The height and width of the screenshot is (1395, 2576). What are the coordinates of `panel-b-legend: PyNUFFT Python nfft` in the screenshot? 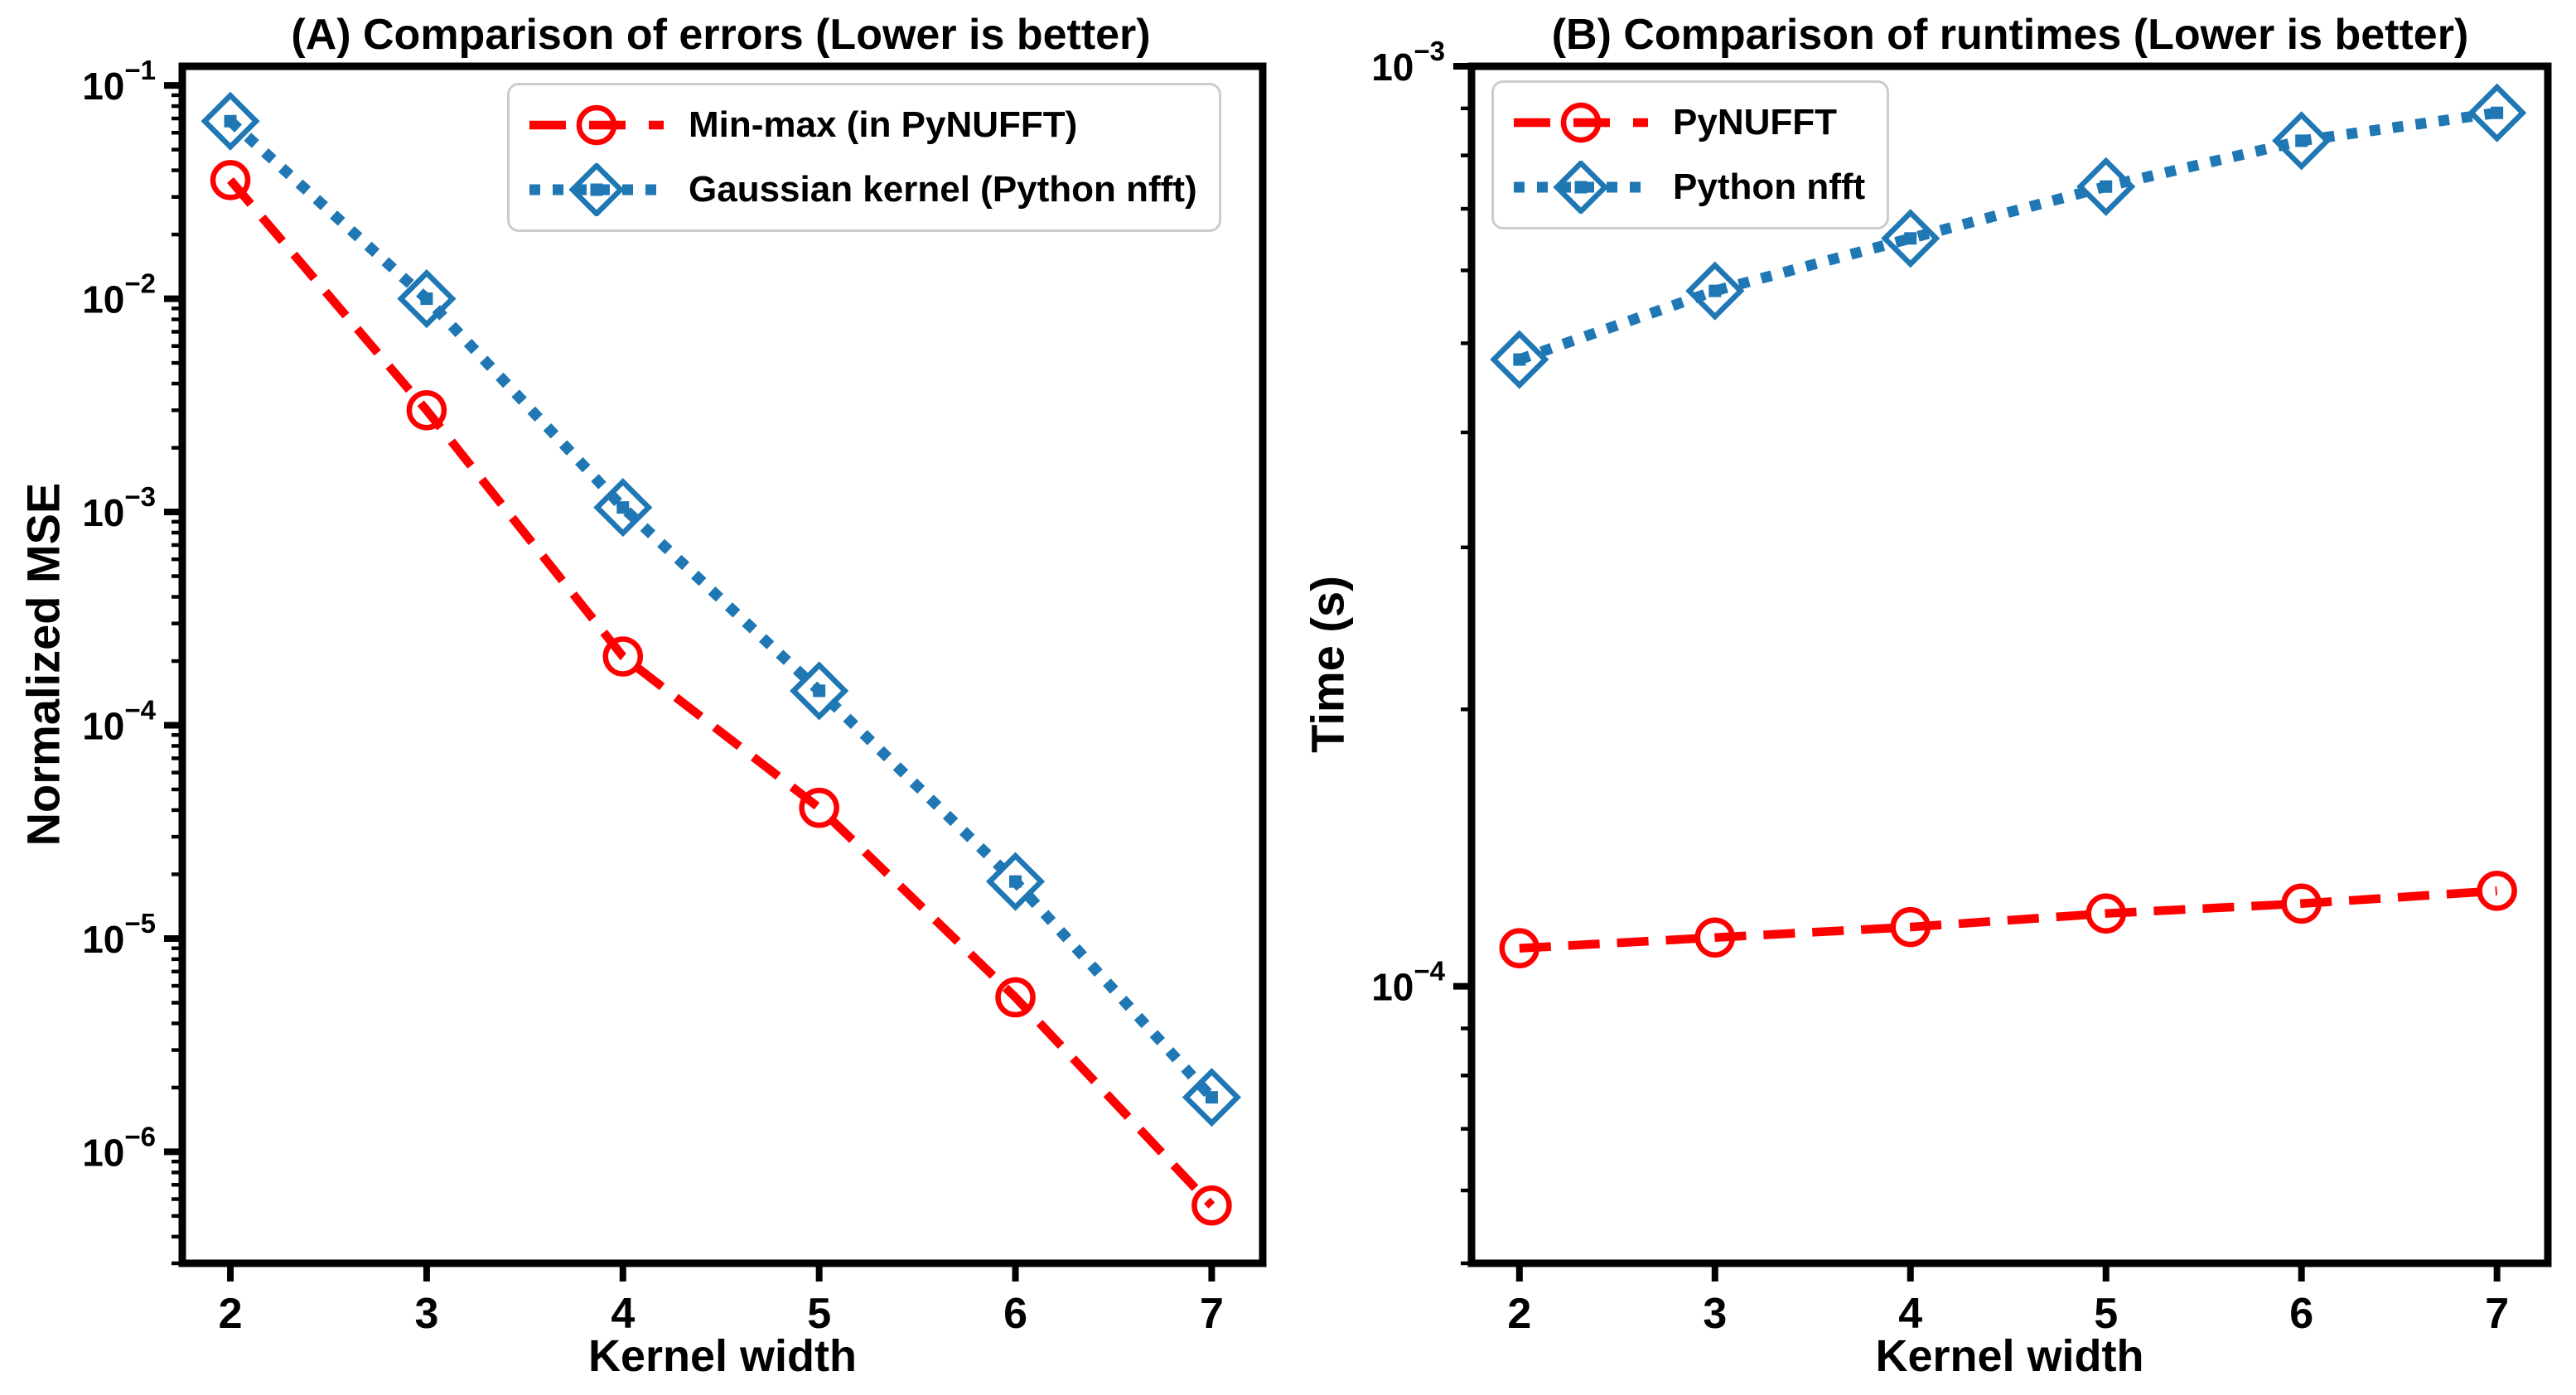 It's located at (1690, 154).